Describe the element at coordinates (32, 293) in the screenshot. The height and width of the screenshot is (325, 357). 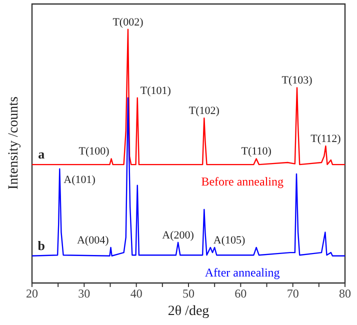
I see `x-tick-label: 20` at that location.